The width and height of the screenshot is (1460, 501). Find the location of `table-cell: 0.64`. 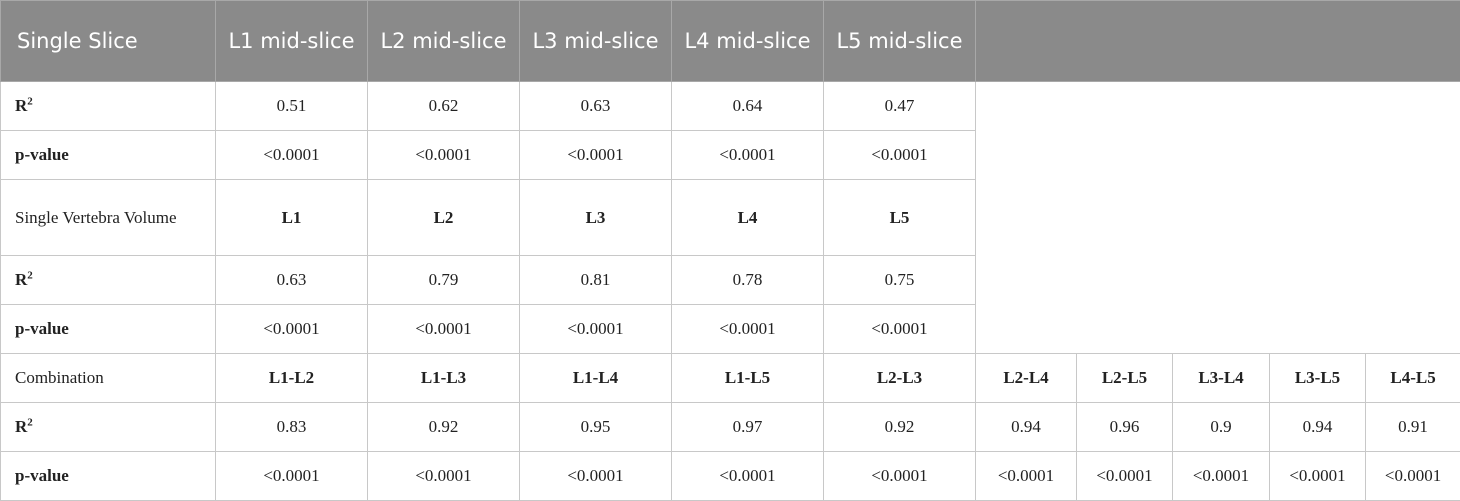

table-cell: 0.64 is located at coordinates (747, 106).